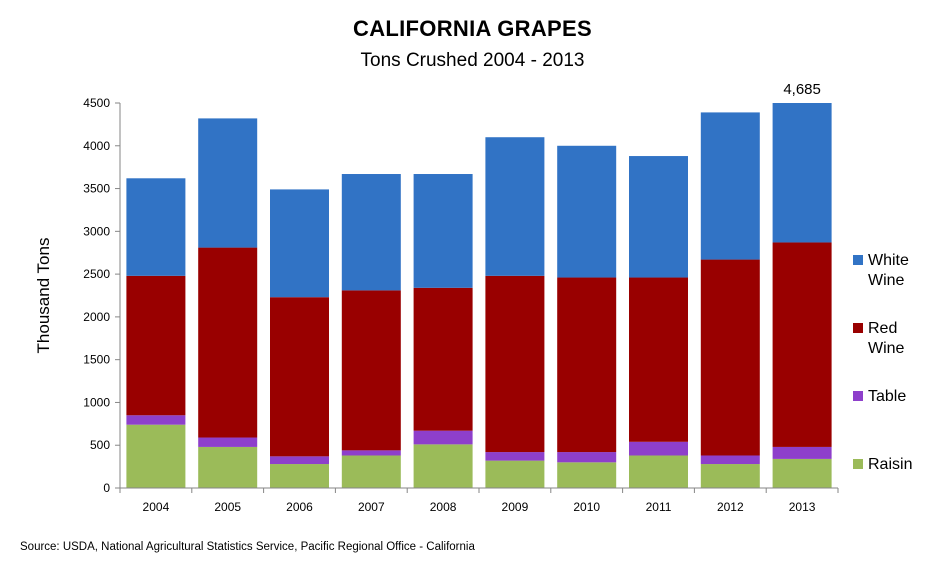 Image resolution: width=945 pixels, height=578 pixels. I want to click on y-tick-label: 4000, so click(96, 146).